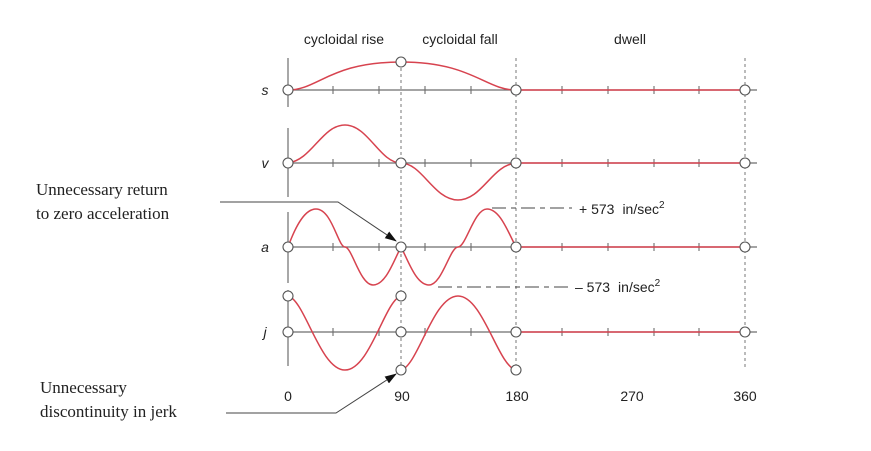  Describe the element at coordinates (630, 39) in the screenshot. I see `segment-label-dwell: dwell` at that location.